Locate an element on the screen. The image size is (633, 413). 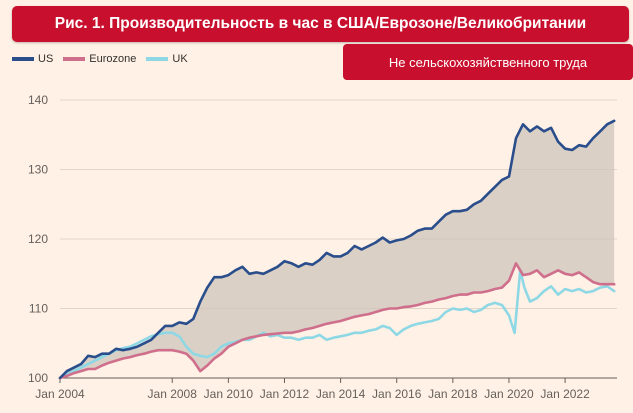
y-axis-ticks: 100 110 120 130 140 is located at coordinates (38, 239).